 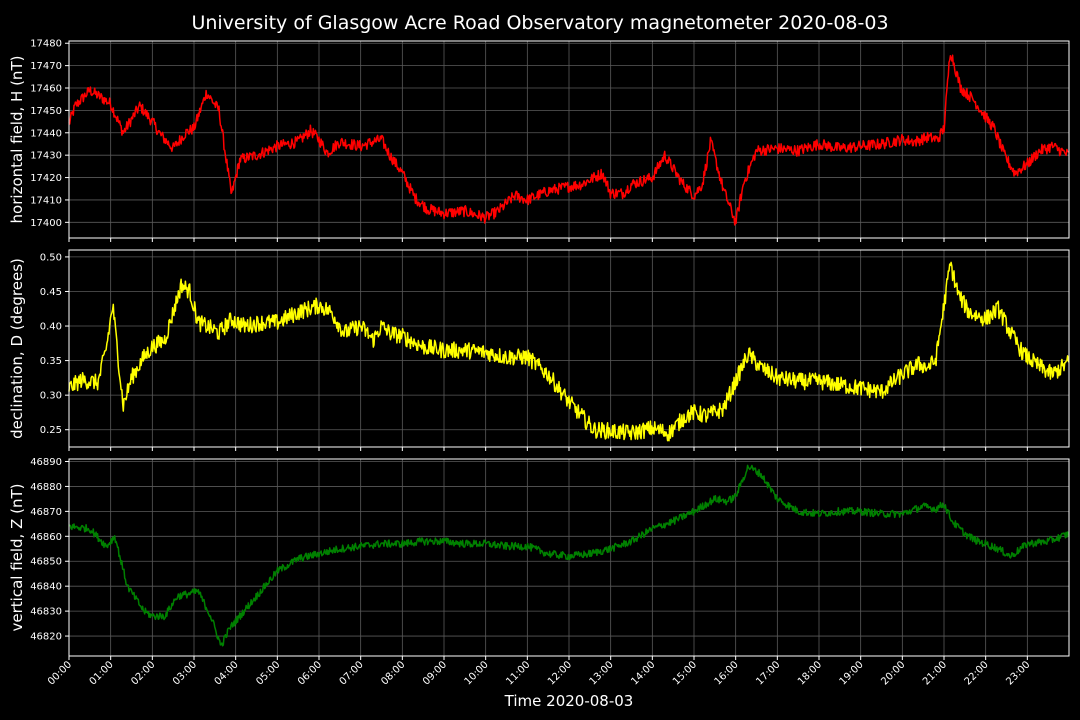 What do you see at coordinates (1018, 673) in the screenshot?
I see `x-tick-label: 23:00` at bounding box center [1018, 673].